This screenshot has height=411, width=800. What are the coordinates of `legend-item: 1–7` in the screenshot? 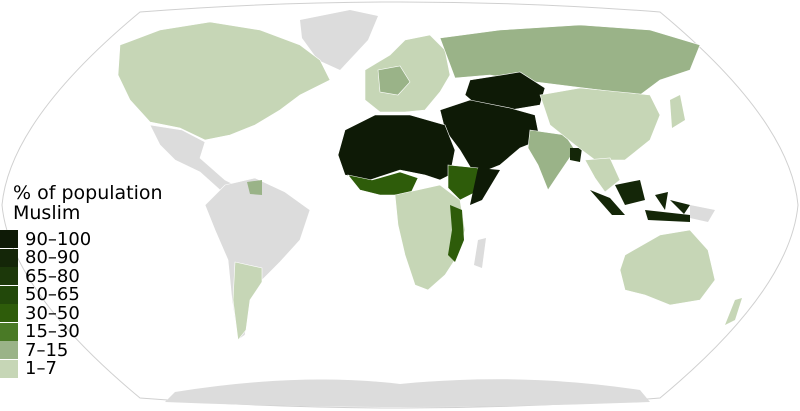 It's located at (28, 368).